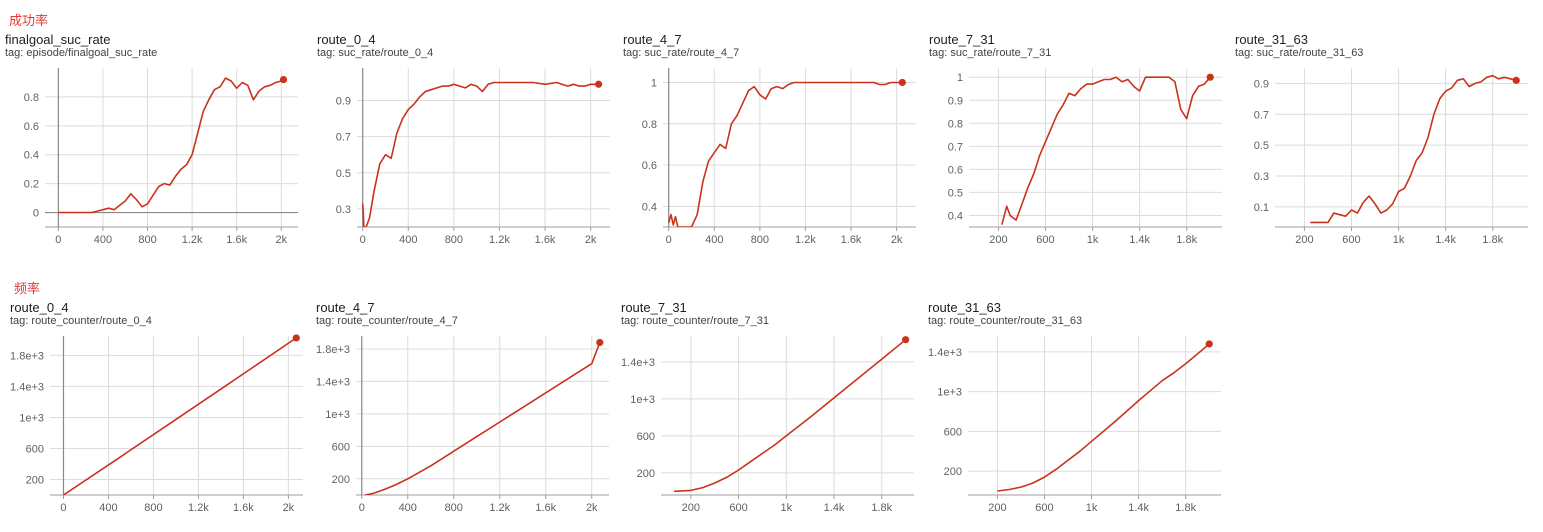 The height and width of the screenshot is (532, 1543). What do you see at coordinates (29, 20) in the screenshot?
I see `section-label-success-rate: 成功率` at bounding box center [29, 20].